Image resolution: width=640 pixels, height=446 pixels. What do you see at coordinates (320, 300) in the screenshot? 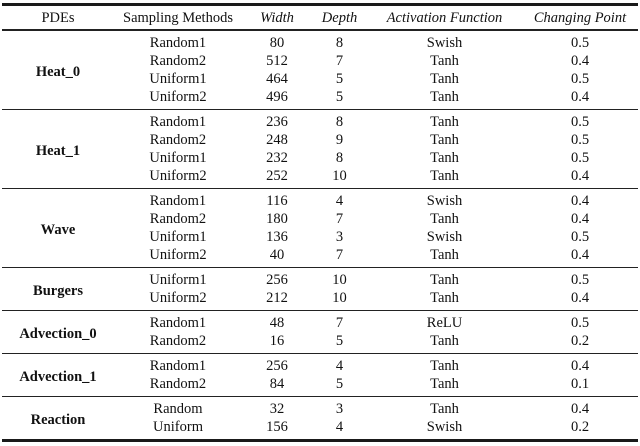
I see `table-row: Uniform2 212 10 Tanh 0.4` at bounding box center [320, 300].